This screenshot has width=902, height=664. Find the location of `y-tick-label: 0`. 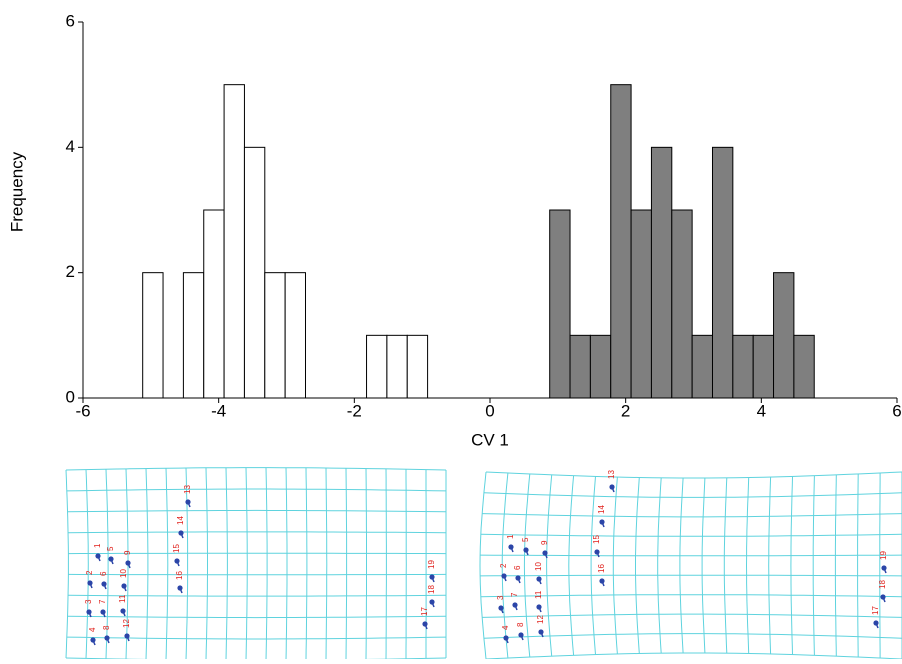

y-tick-label: 0 is located at coordinates (70, 396).